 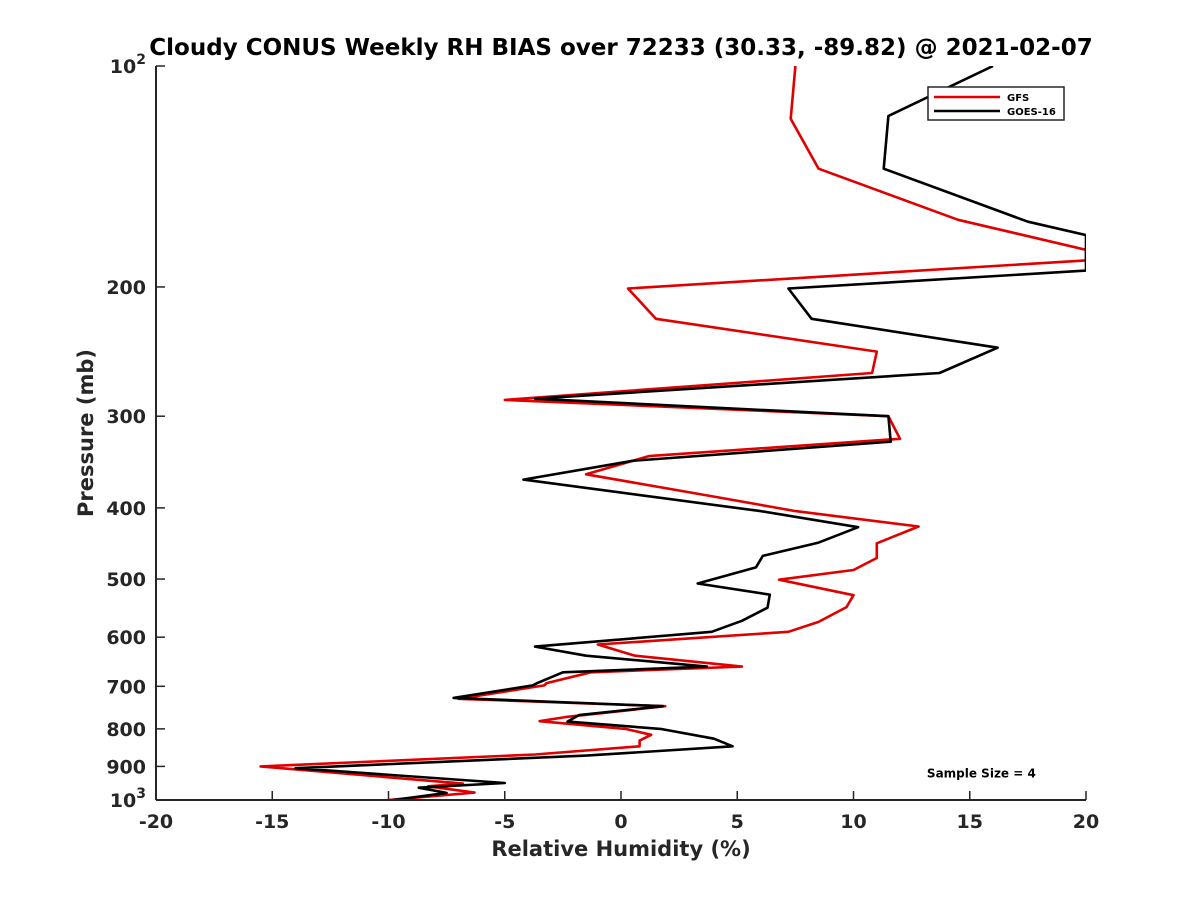 I want to click on legend: GFS GOES-16, so click(x=996, y=103).